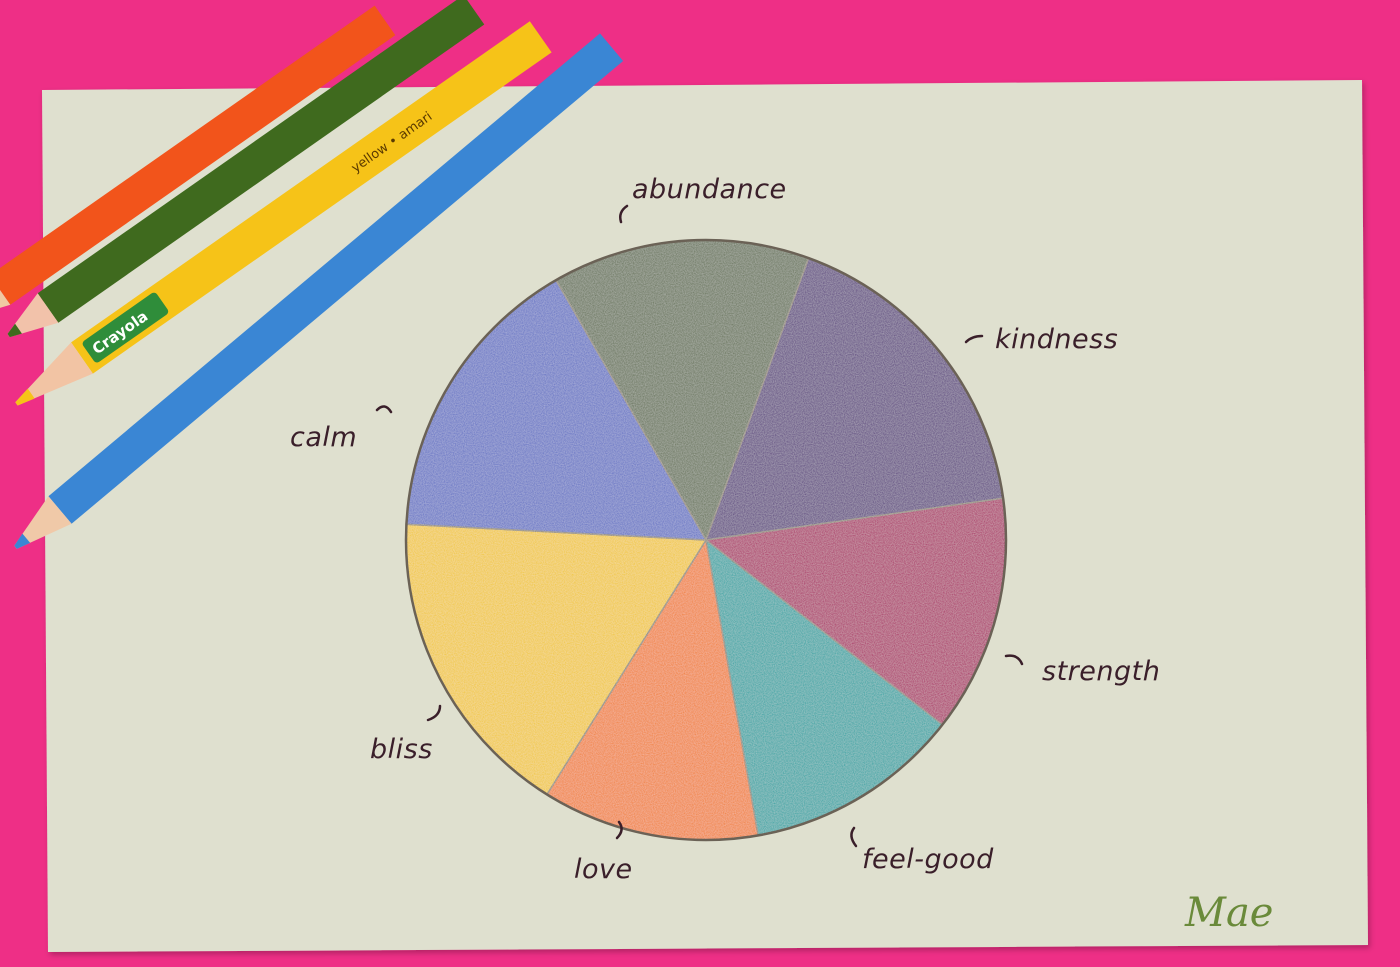 The height and width of the screenshot is (967, 1400). I want to click on pencil-green, so click(246, 169).